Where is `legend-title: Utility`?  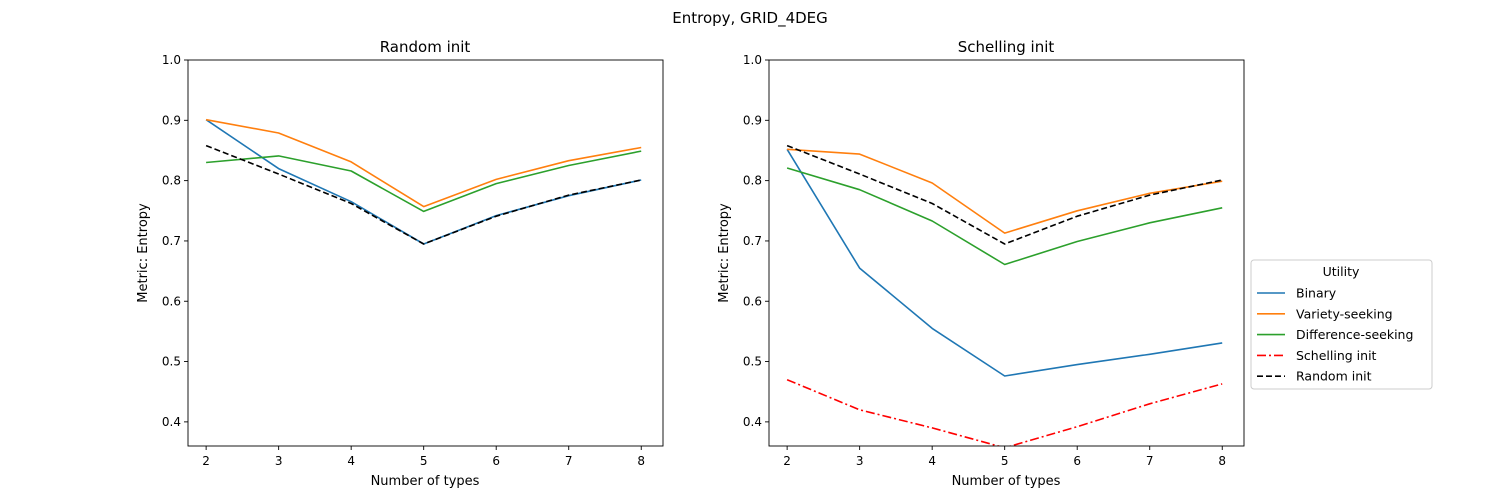
legend-title: Utility is located at coordinates (1341, 271).